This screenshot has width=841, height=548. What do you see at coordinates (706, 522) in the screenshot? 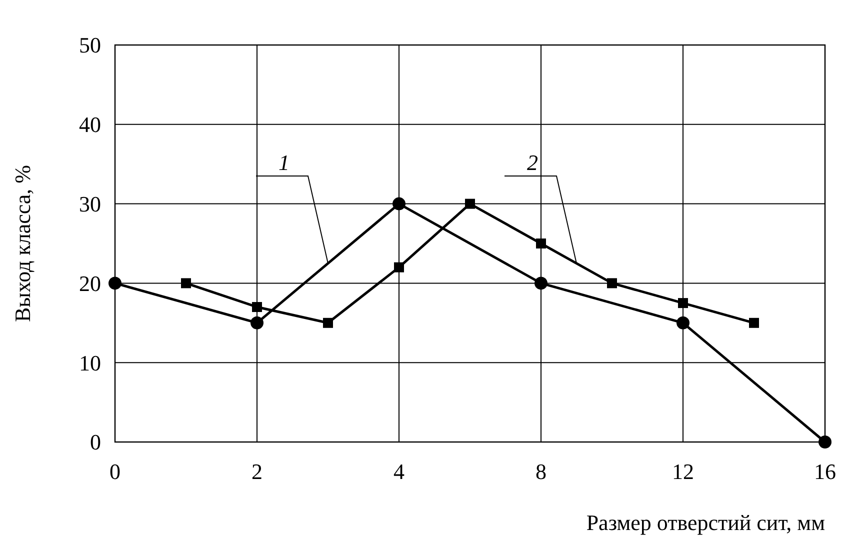
I see `x-axis-title: Размер отверстий сит, мм` at bounding box center [706, 522].